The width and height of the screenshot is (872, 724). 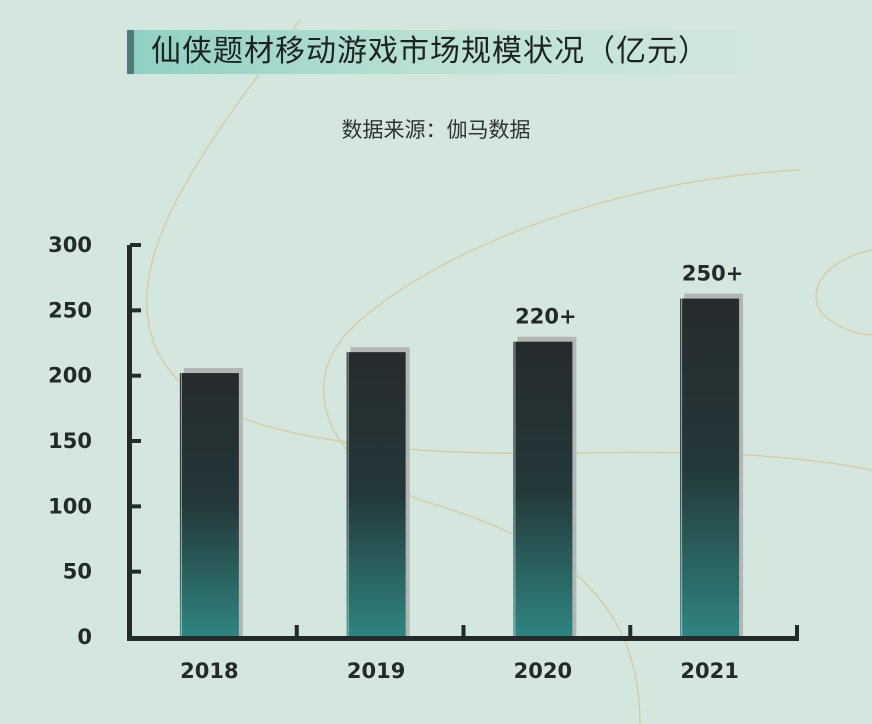 What do you see at coordinates (209, 671) in the screenshot?
I see `x-tick-label: 2018` at bounding box center [209, 671].